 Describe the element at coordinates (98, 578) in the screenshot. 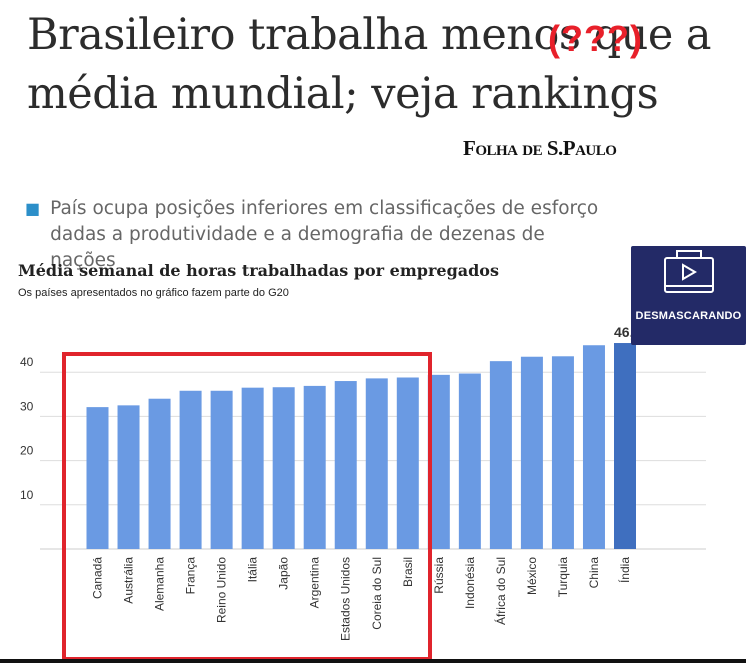

I see `category-label: Canadá` at that location.